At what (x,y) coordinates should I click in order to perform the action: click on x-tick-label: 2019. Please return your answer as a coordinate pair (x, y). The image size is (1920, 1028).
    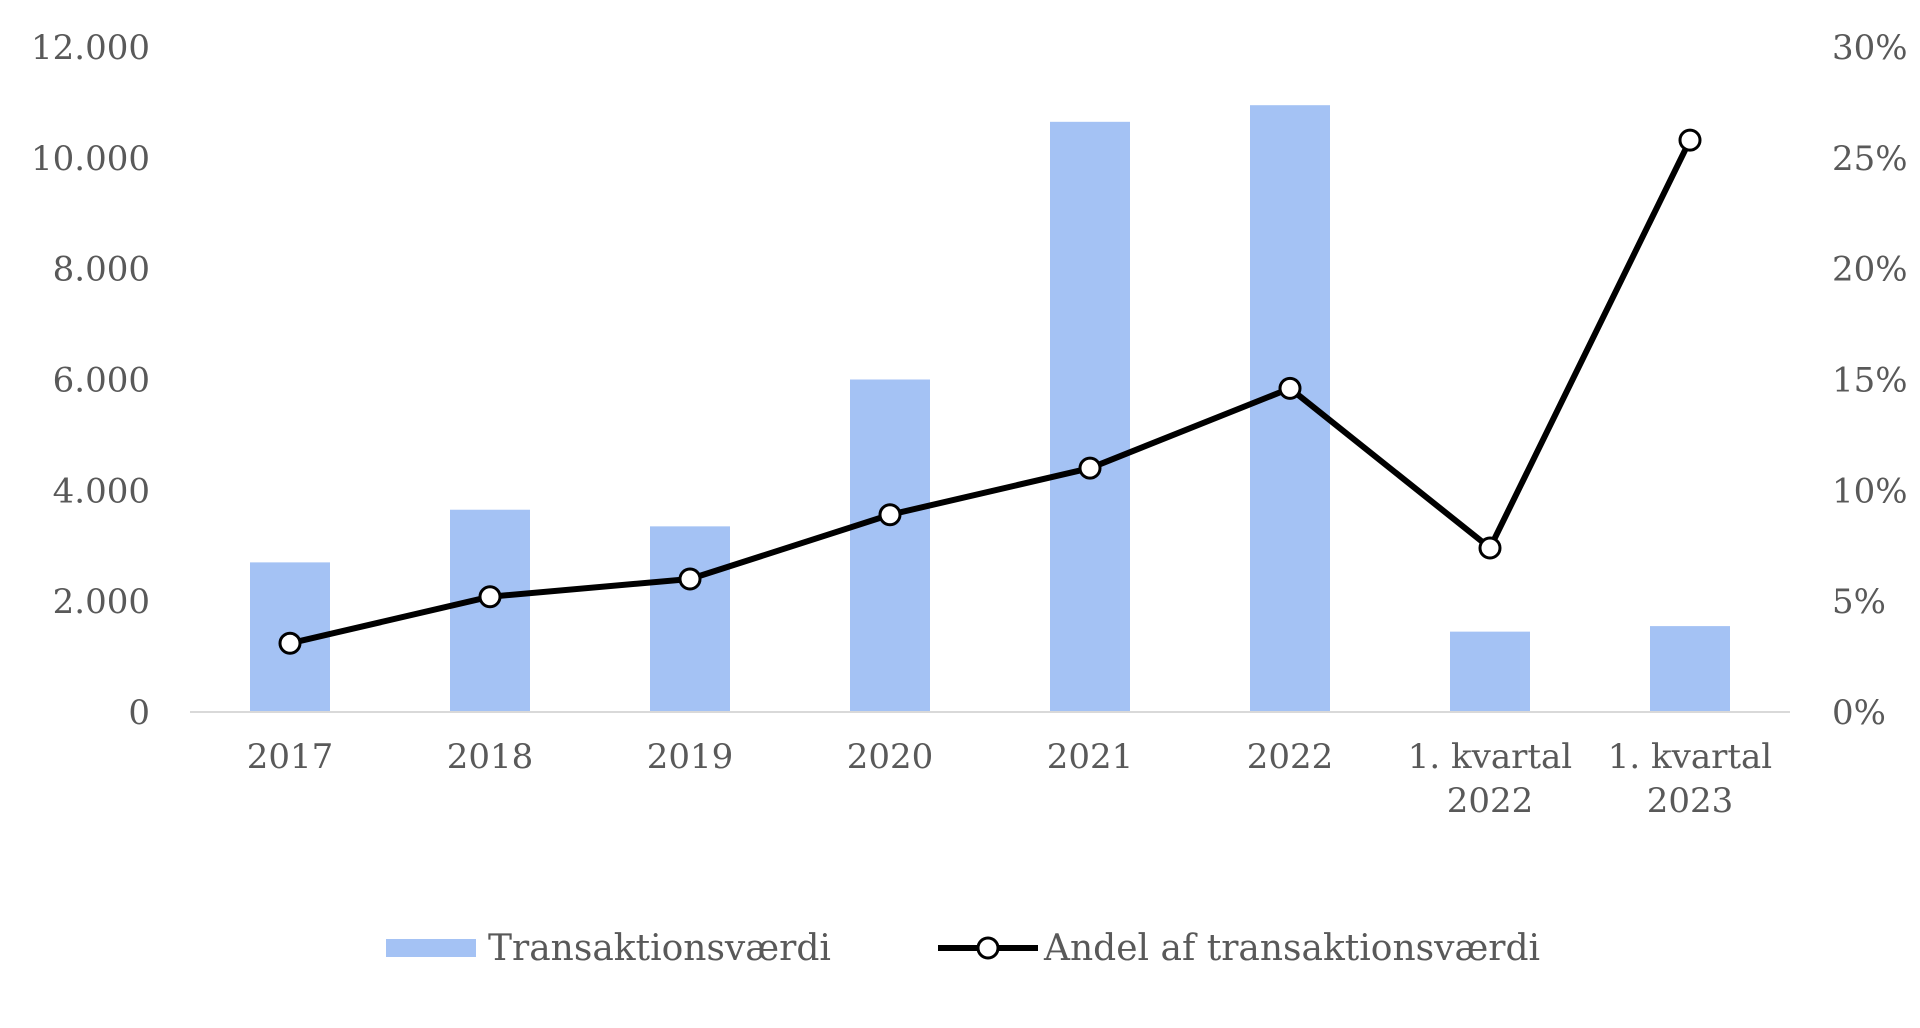
    Looking at the image, I should click on (690, 757).